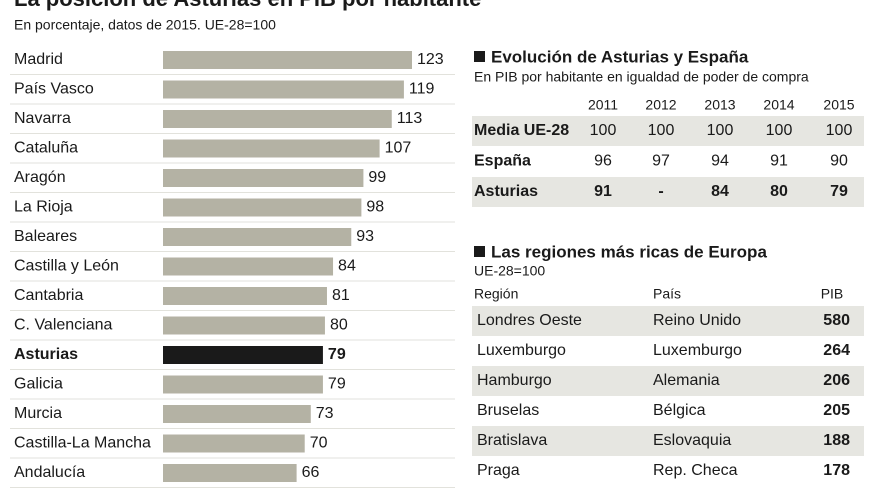 This screenshot has height=495, width=880. Describe the element at coordinates (46, 354) in the screenshot. I see `category-label: Asturias` at that location.